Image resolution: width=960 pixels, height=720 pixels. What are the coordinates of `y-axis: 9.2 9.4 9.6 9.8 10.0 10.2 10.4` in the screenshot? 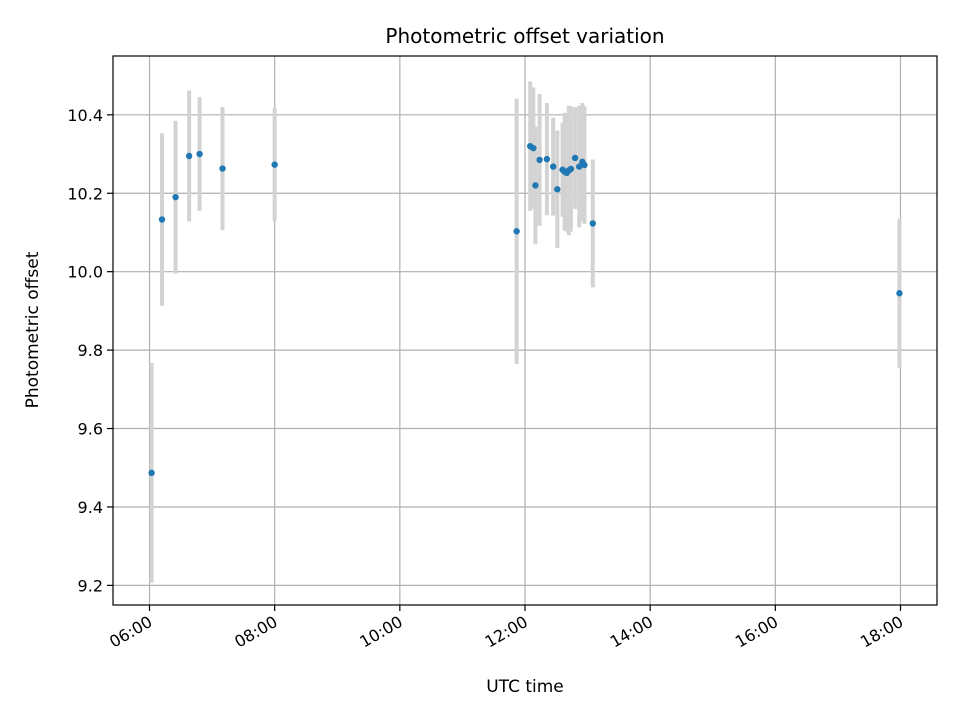 It's located at (90, 351).